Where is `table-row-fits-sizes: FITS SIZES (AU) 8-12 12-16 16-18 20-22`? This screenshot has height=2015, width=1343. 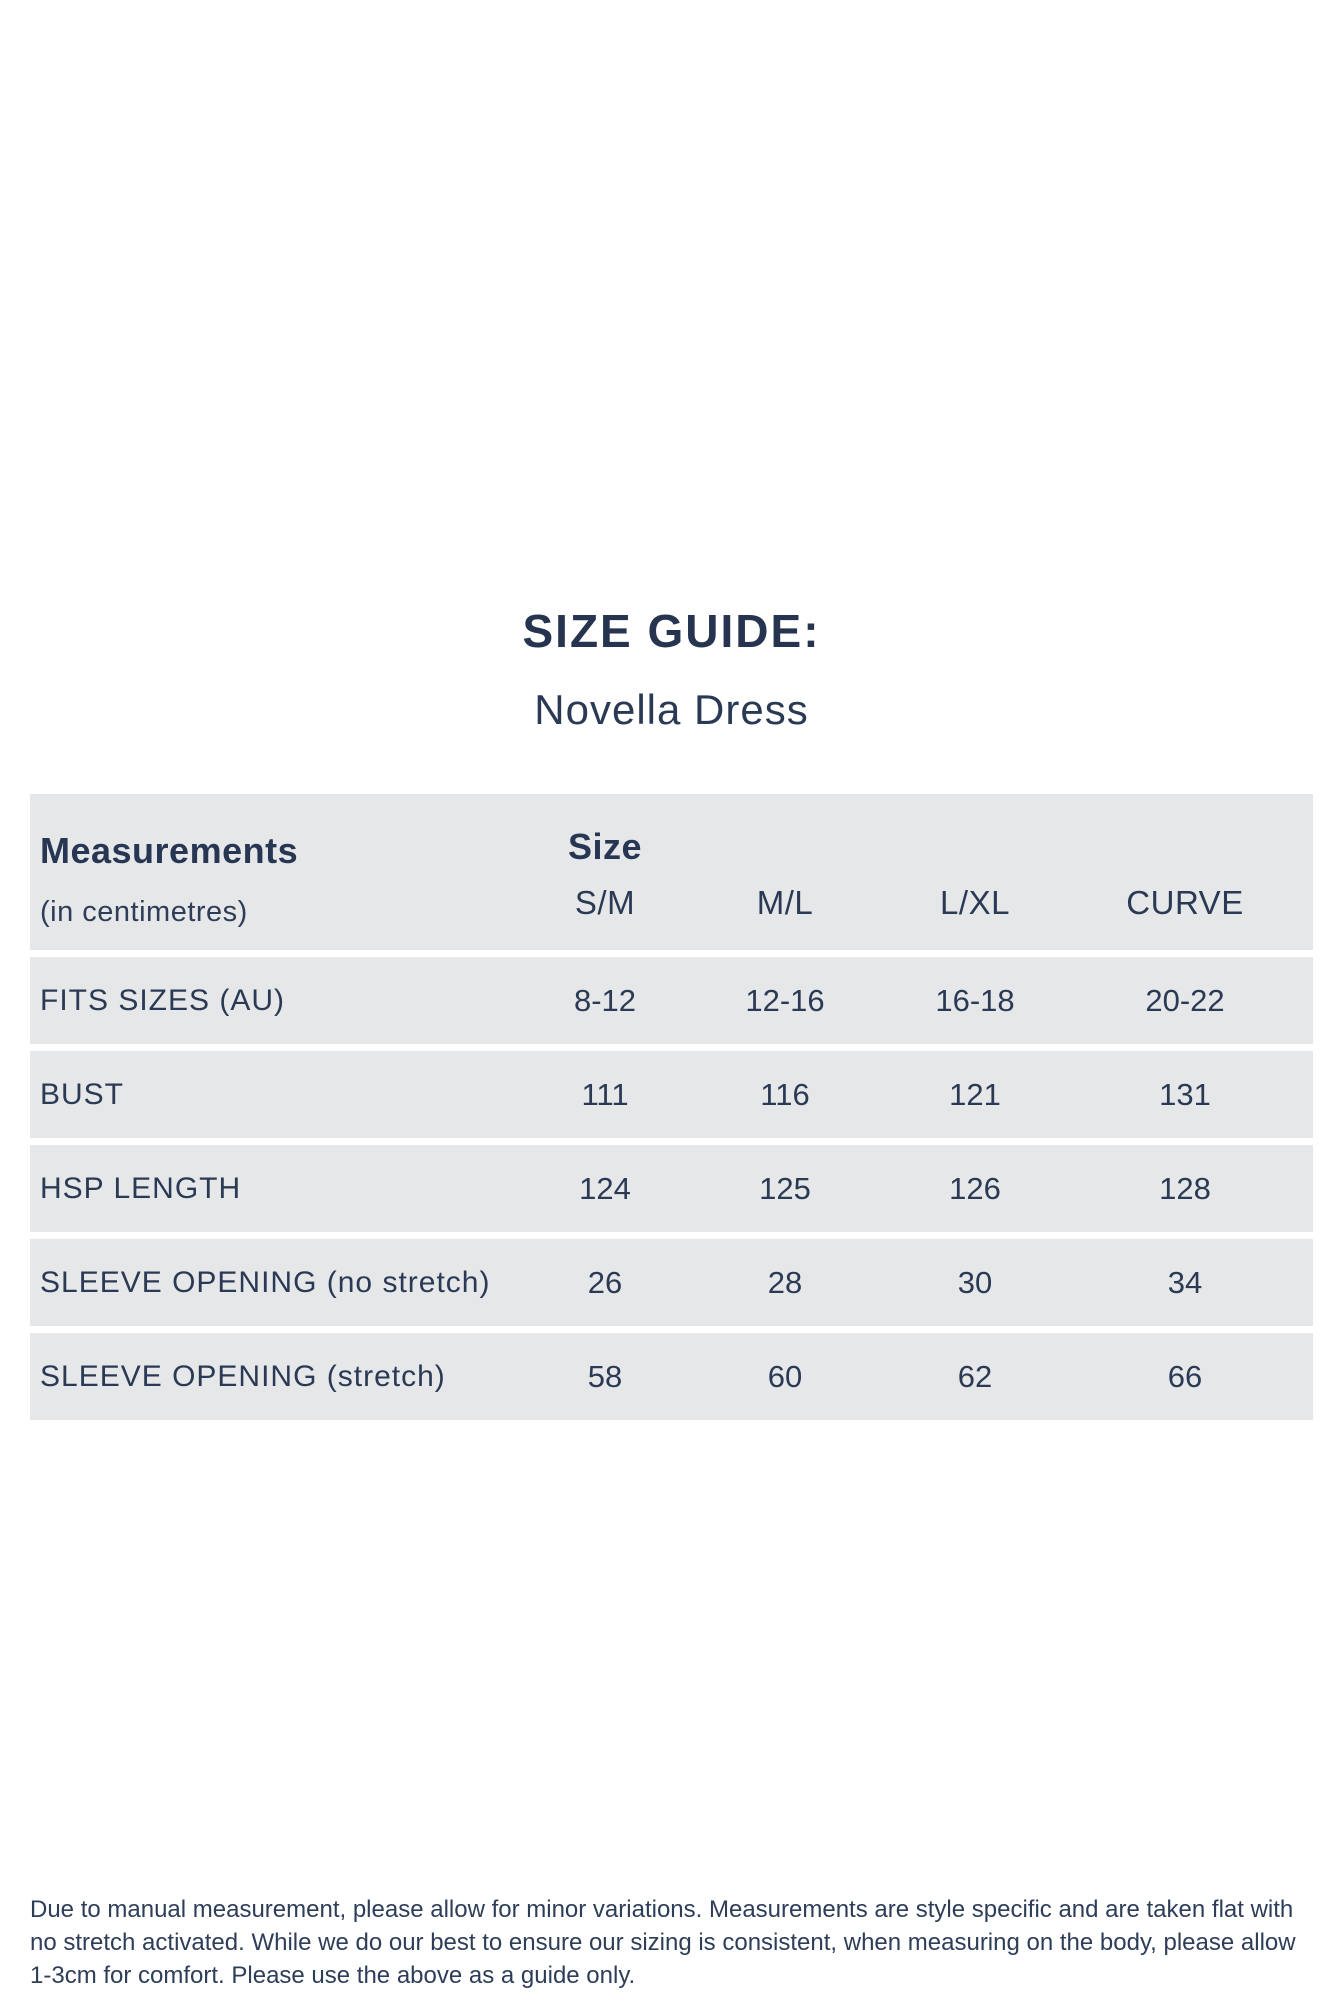
table-row-fits-sizes: FITS SIZES (AU) 8-12 12-16 16-18 20-22 is located at coordinates (671, 1000).